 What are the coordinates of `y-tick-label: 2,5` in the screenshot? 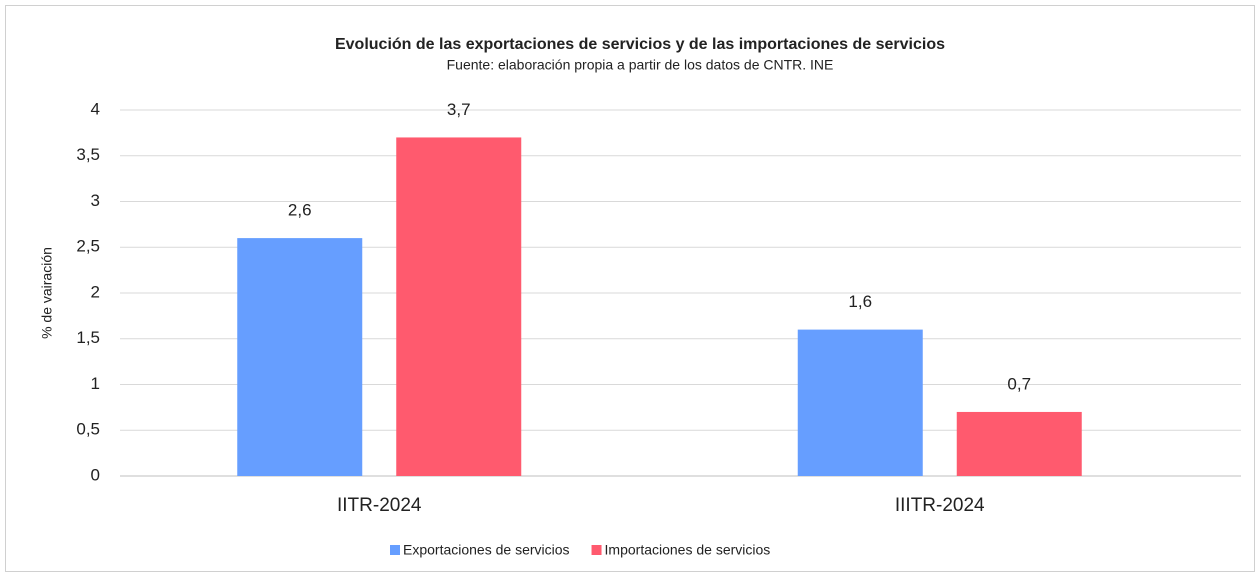 It's located at (88, 246).